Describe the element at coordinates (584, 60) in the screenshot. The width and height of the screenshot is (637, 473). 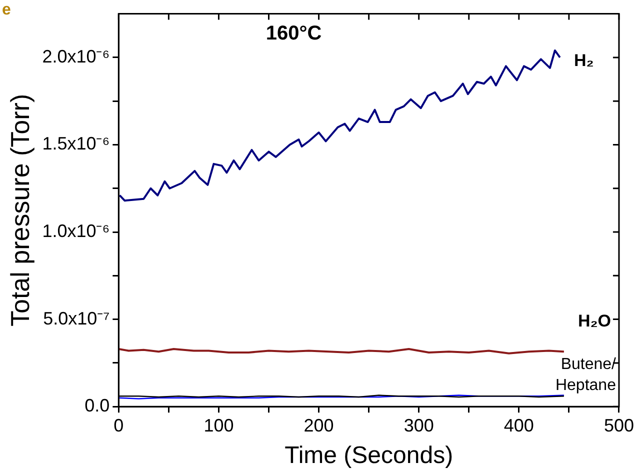
I see `series-label: H₂` at that location.